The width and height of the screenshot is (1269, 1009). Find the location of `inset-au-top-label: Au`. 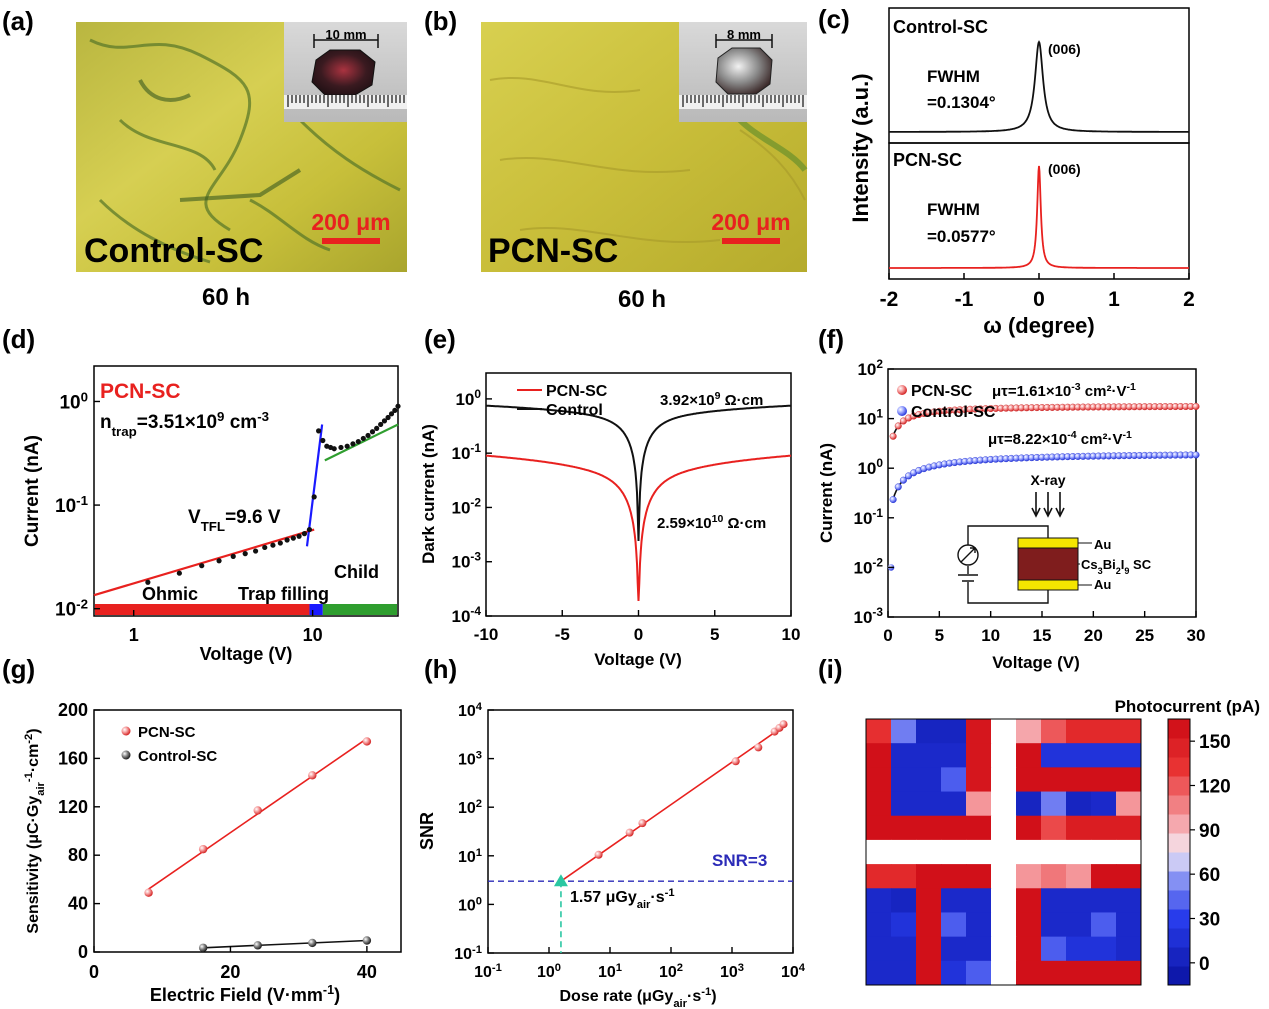

inset-au-top-label: Au is located at coordinates (1102, 544).